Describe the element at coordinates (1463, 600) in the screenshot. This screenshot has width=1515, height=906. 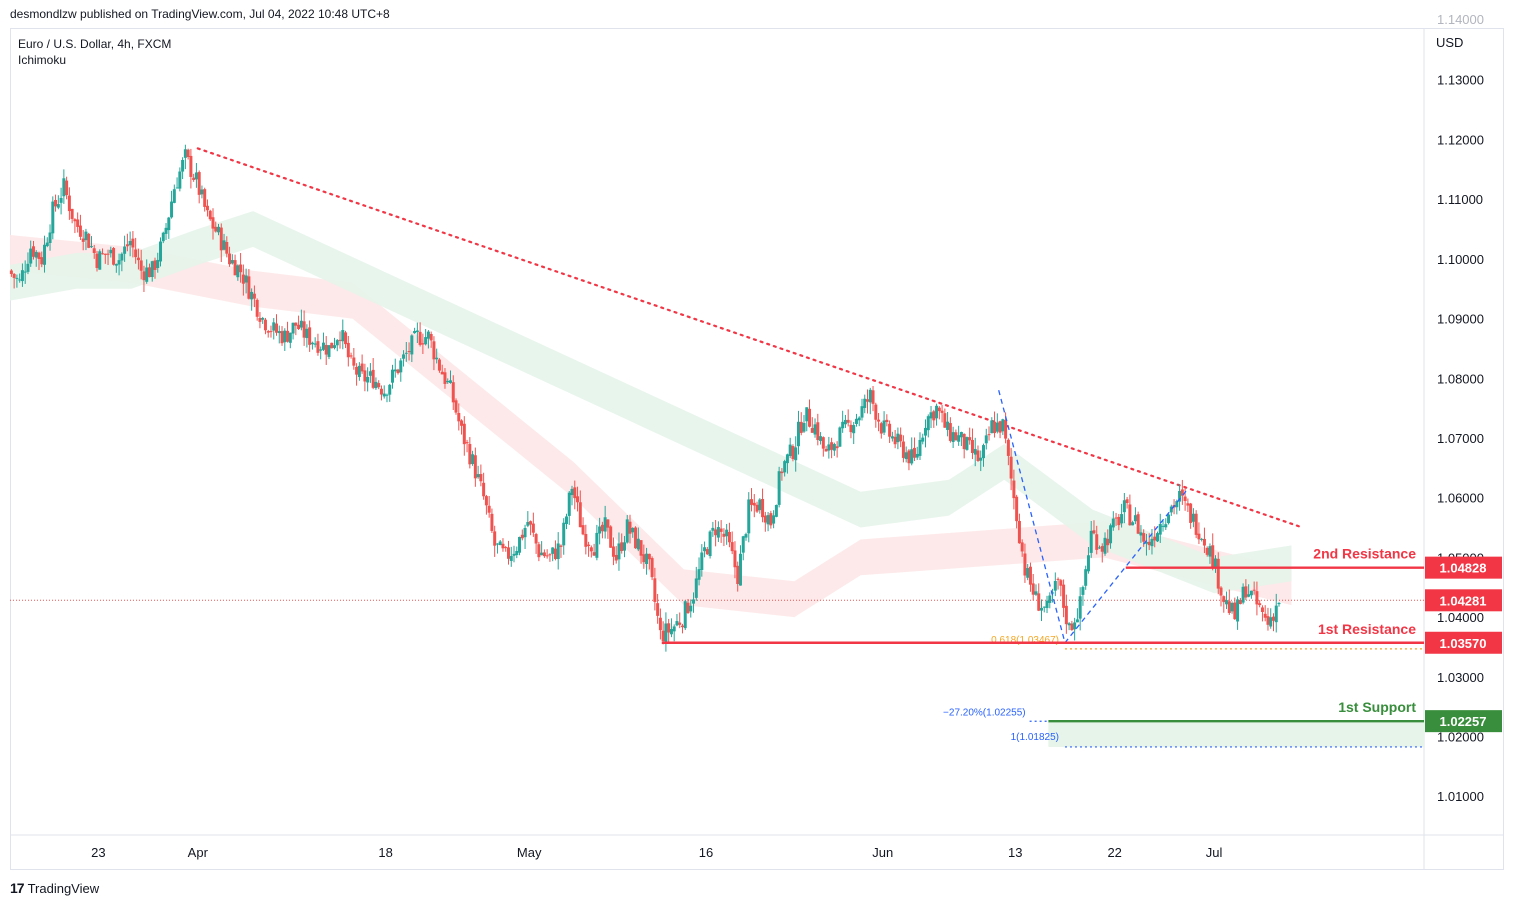
I see `current-price-tag: 1.04281` at that location.